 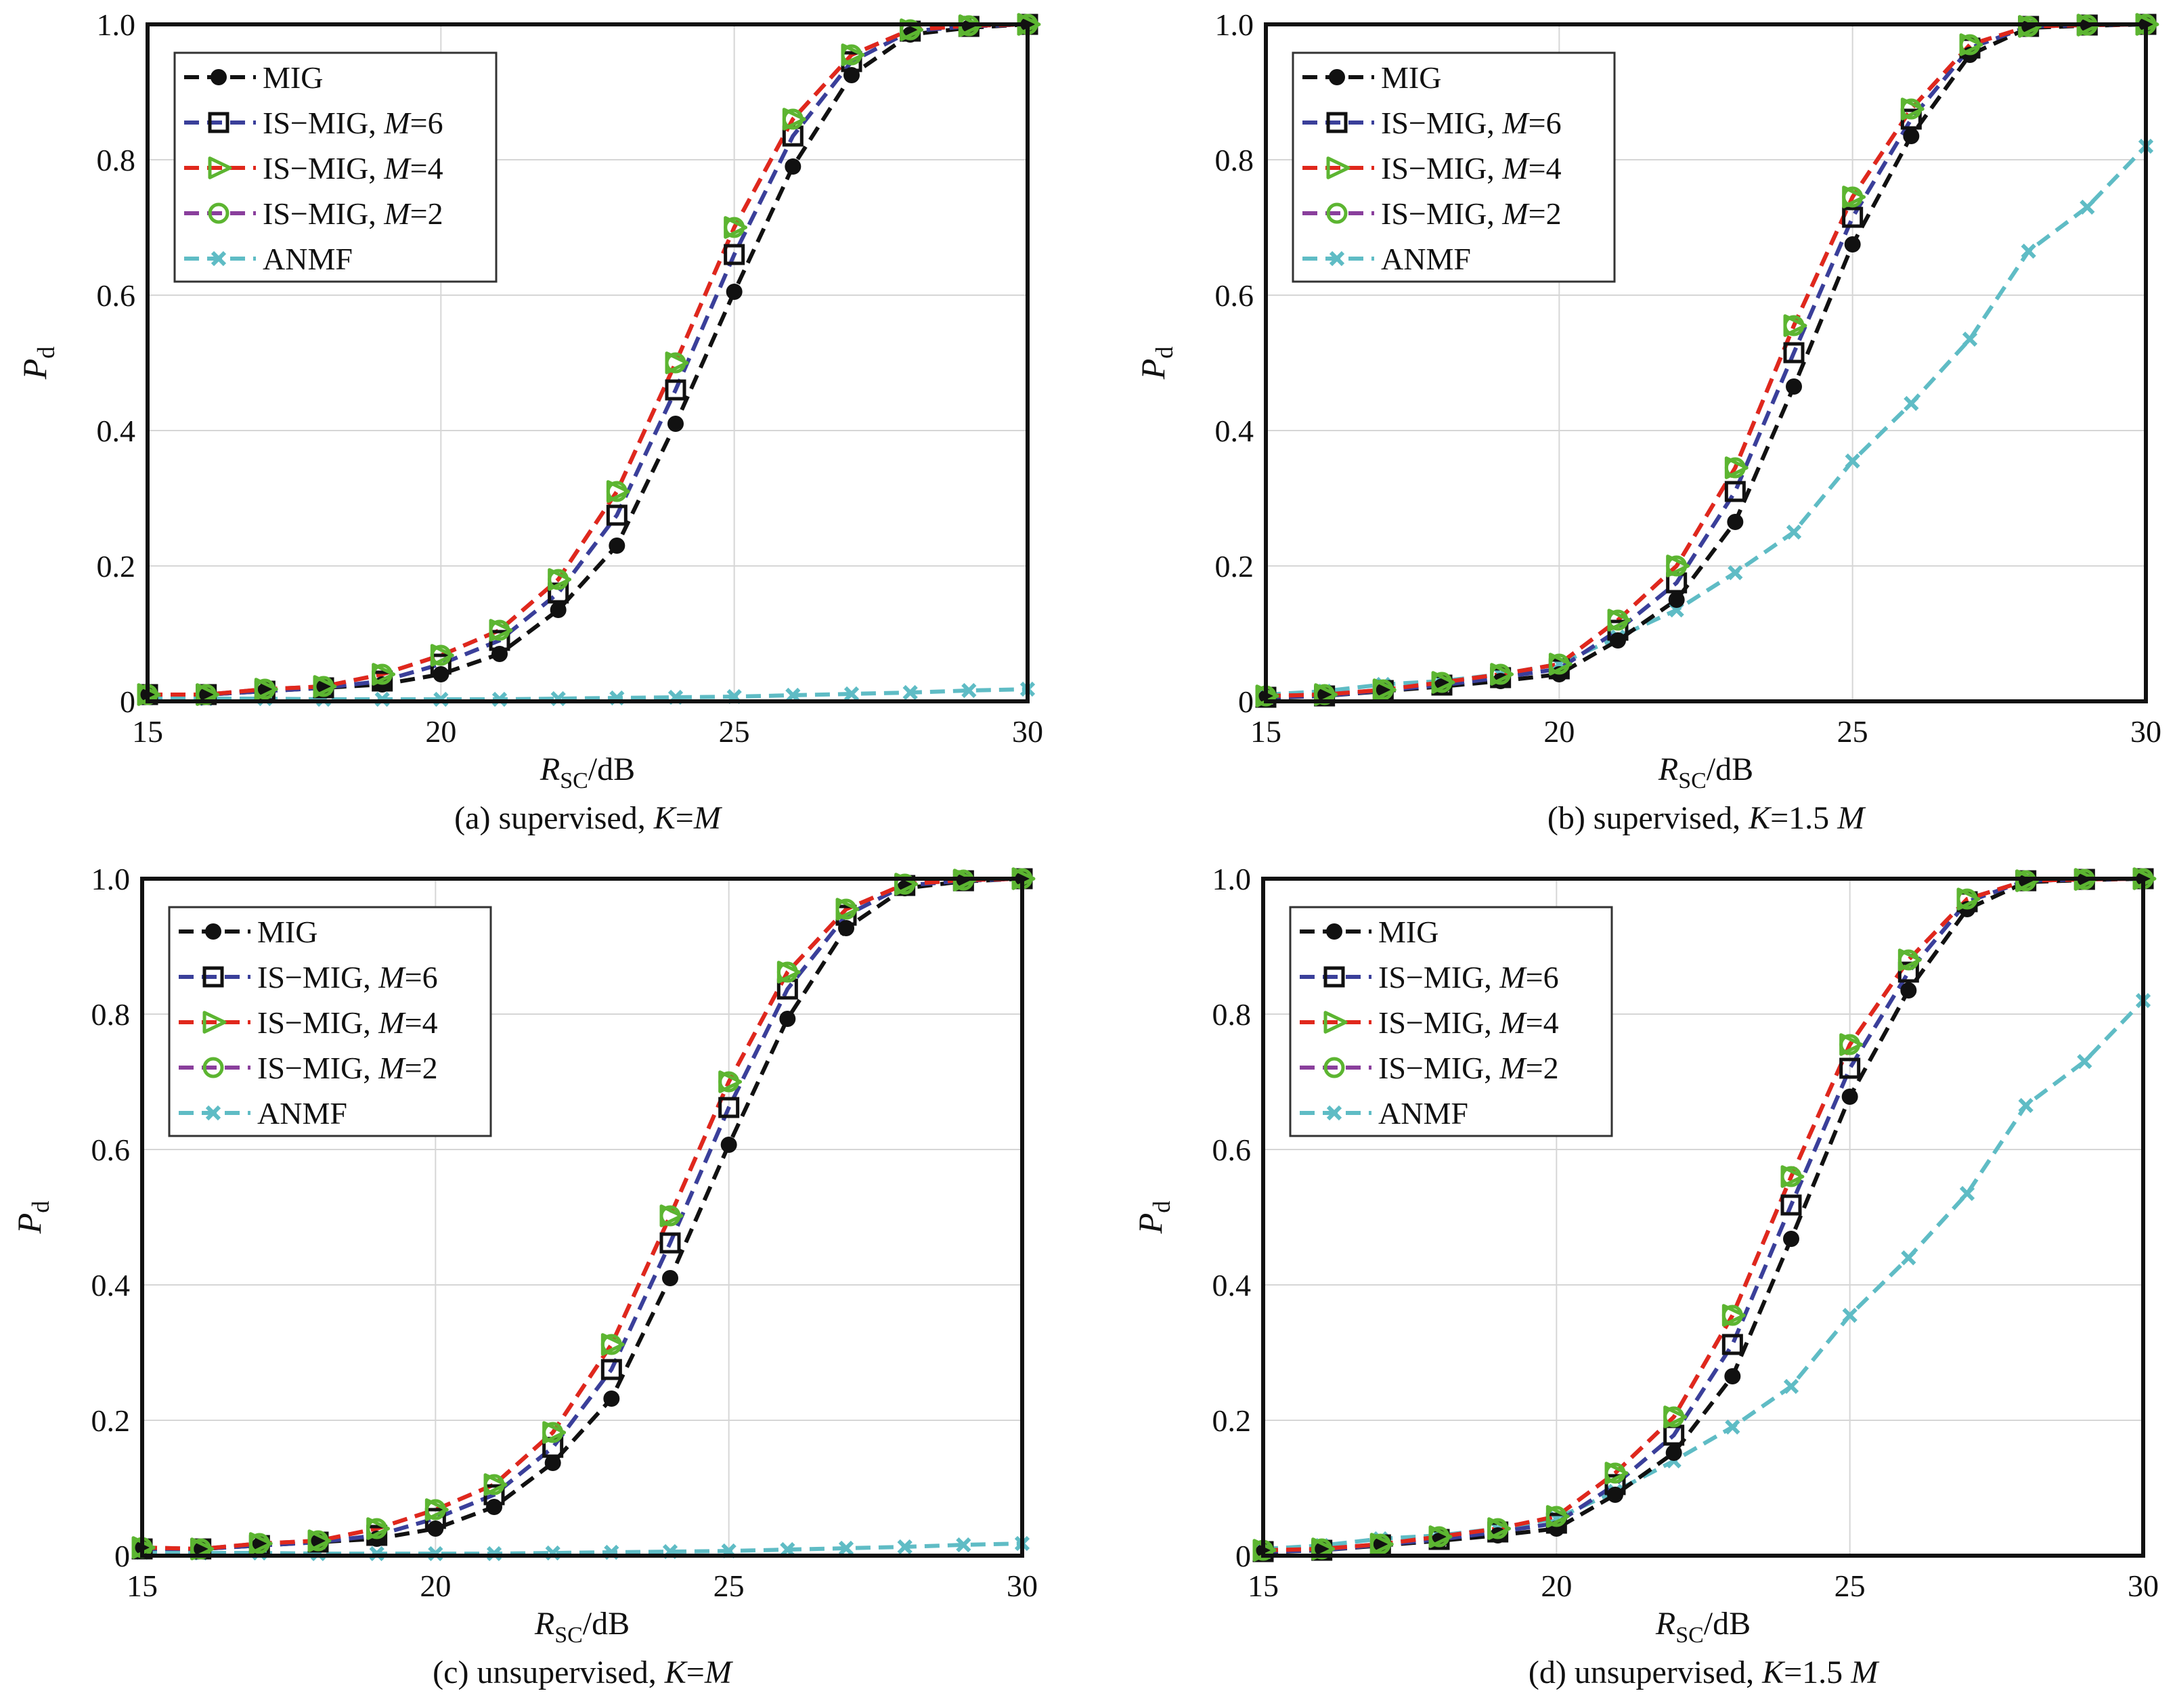 I want to click on legend-label-suffix: =4, so click(x=1543, y=1022).